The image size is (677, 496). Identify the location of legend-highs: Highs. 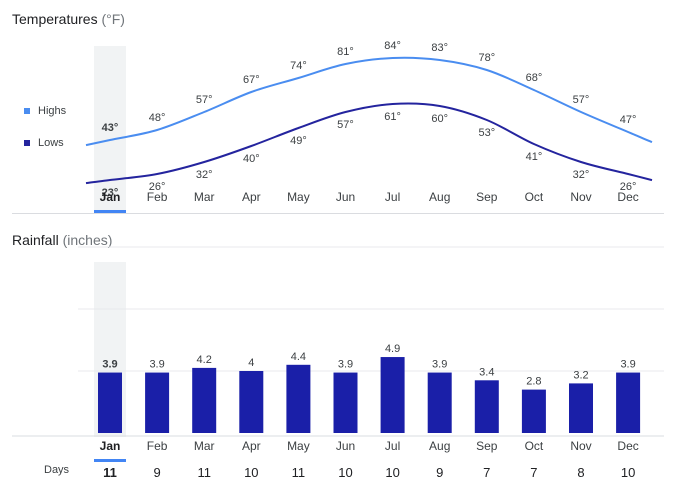
(45, 111).